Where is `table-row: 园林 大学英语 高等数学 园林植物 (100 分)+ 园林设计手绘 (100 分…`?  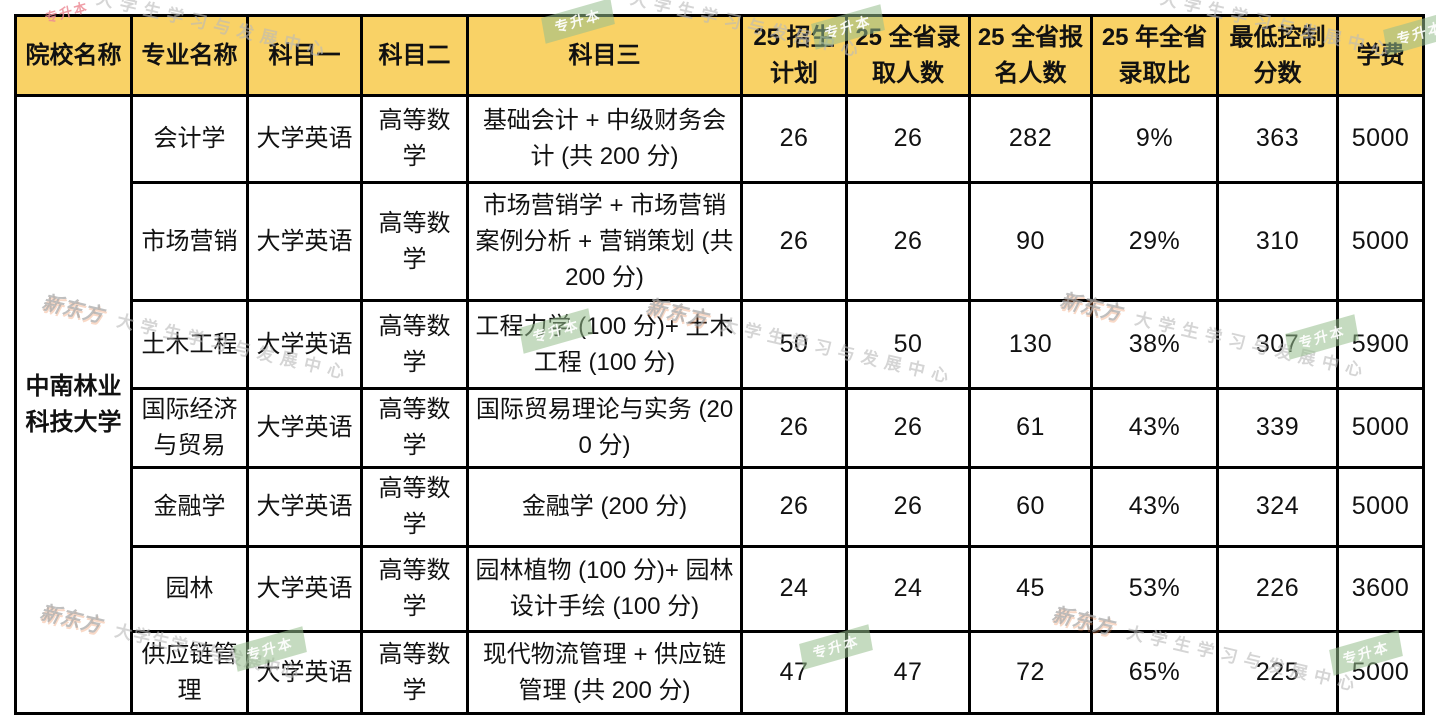
table-row: 园林 大学英语 高等数学 园林植物 (100 分)+ 园林设计手绘 (100 分… is located at coordinates (720, 589).